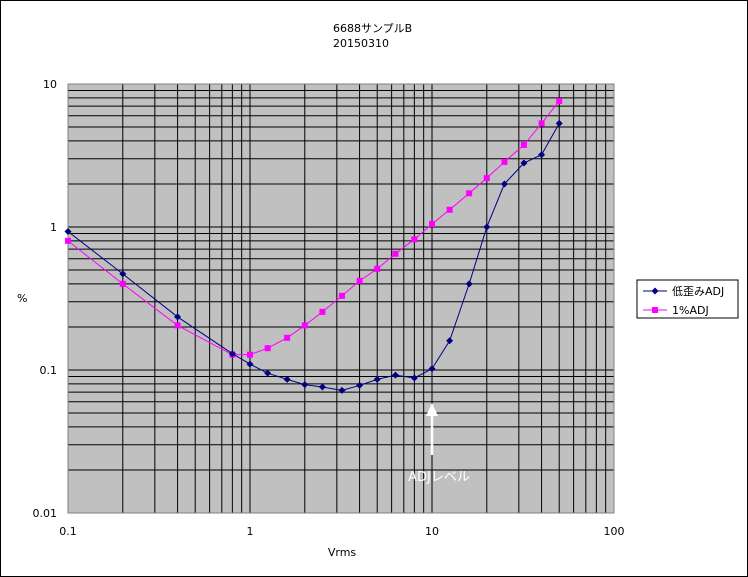 The width and height of the screenshot is (748, 577). Describe the element at coordinates (342, 552) in the screenshot. I see `x-axis-label: Vrms` at that location.